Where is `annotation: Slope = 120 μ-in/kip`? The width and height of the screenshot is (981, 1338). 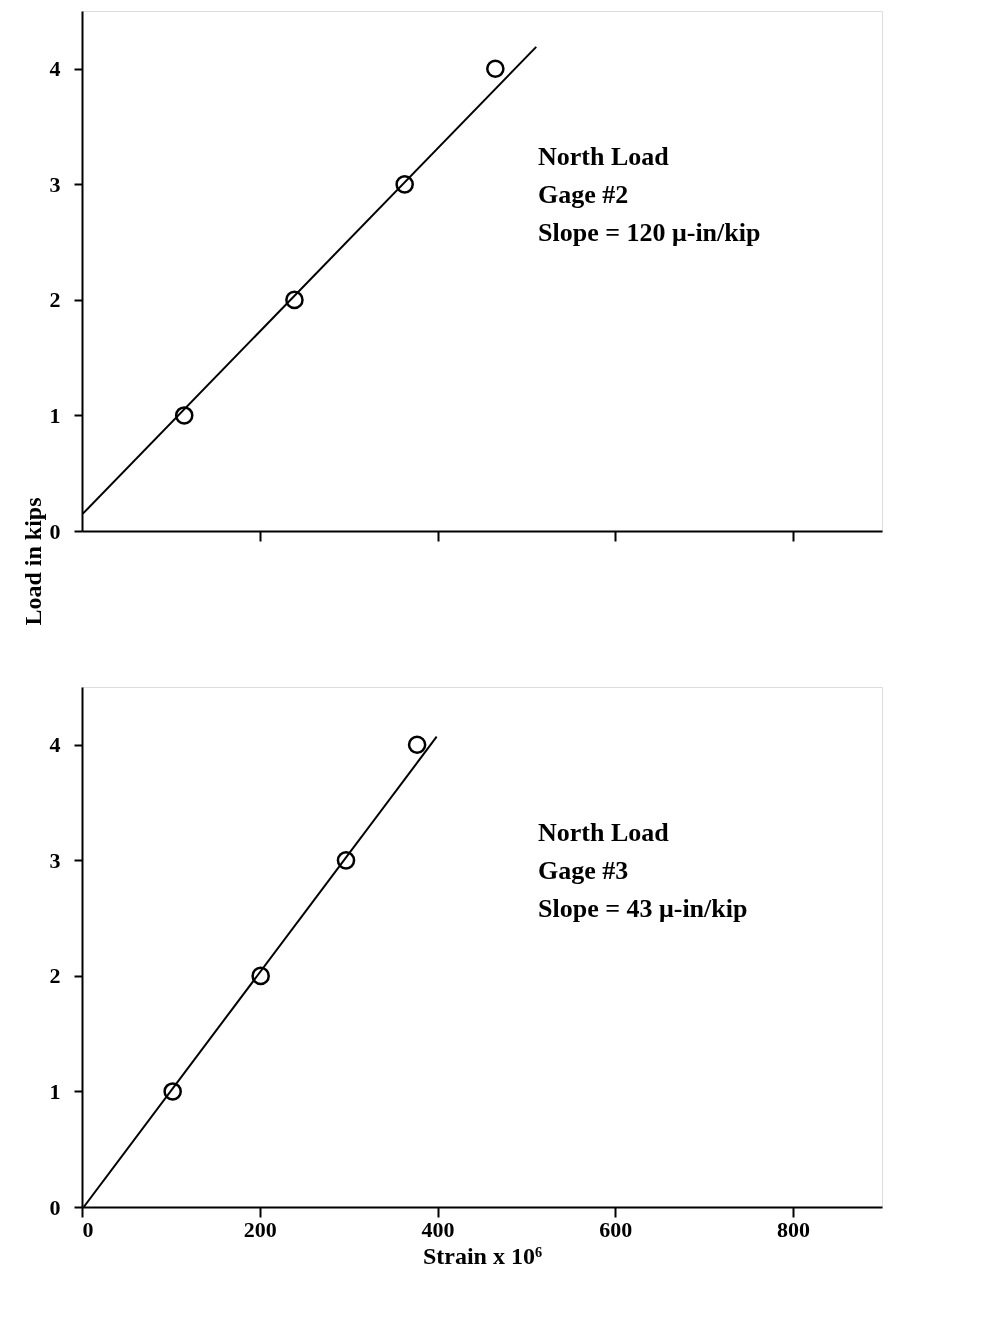 annotation: Slope = 120 μ-in/kip is located at coordinates (649, 232).